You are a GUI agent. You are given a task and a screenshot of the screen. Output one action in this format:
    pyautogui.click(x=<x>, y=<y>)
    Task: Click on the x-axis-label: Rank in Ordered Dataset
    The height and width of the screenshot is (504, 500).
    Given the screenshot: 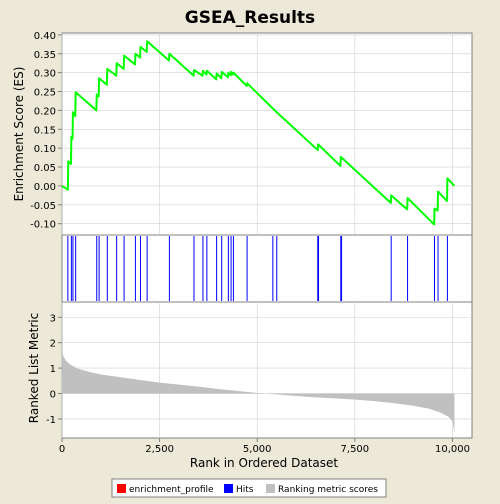 What is the action you would take?
    pyautogui.click(x=264, y=463)
    